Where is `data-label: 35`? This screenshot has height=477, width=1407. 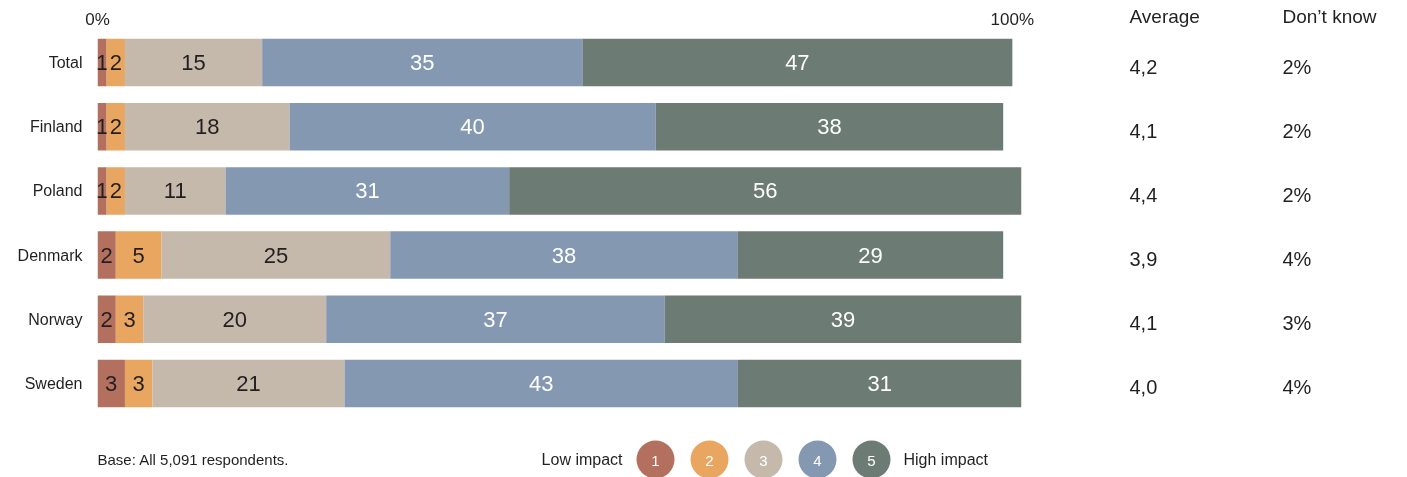 data-label: 35 is located at coordinates (422, 63).